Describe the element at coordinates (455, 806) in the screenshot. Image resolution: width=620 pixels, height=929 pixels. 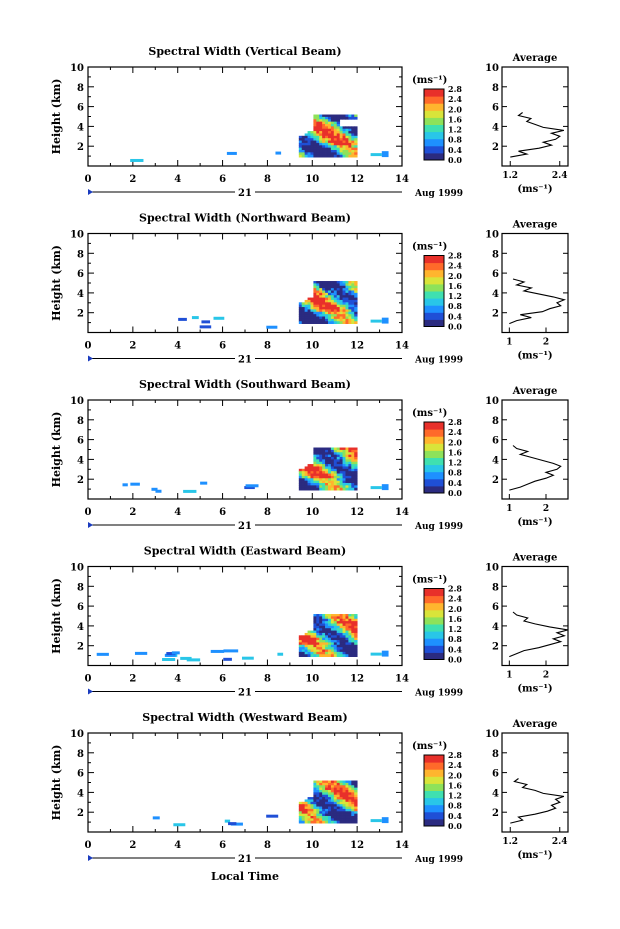
I see `colorbar-tick-label: 0.8` at that location.